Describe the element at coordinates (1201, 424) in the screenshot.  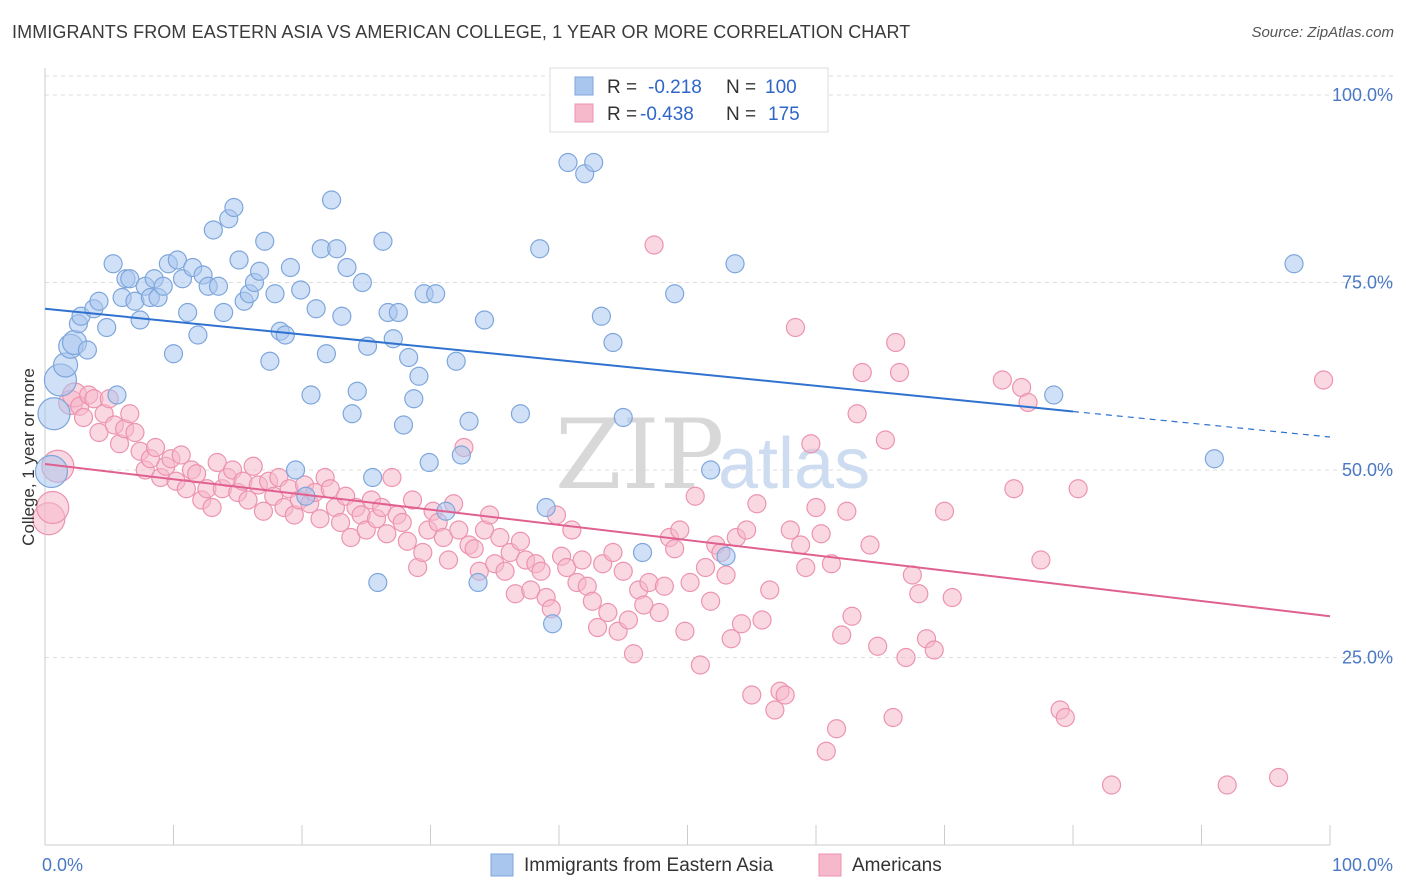
I see `eastern-asia-trend-extension` at that location.